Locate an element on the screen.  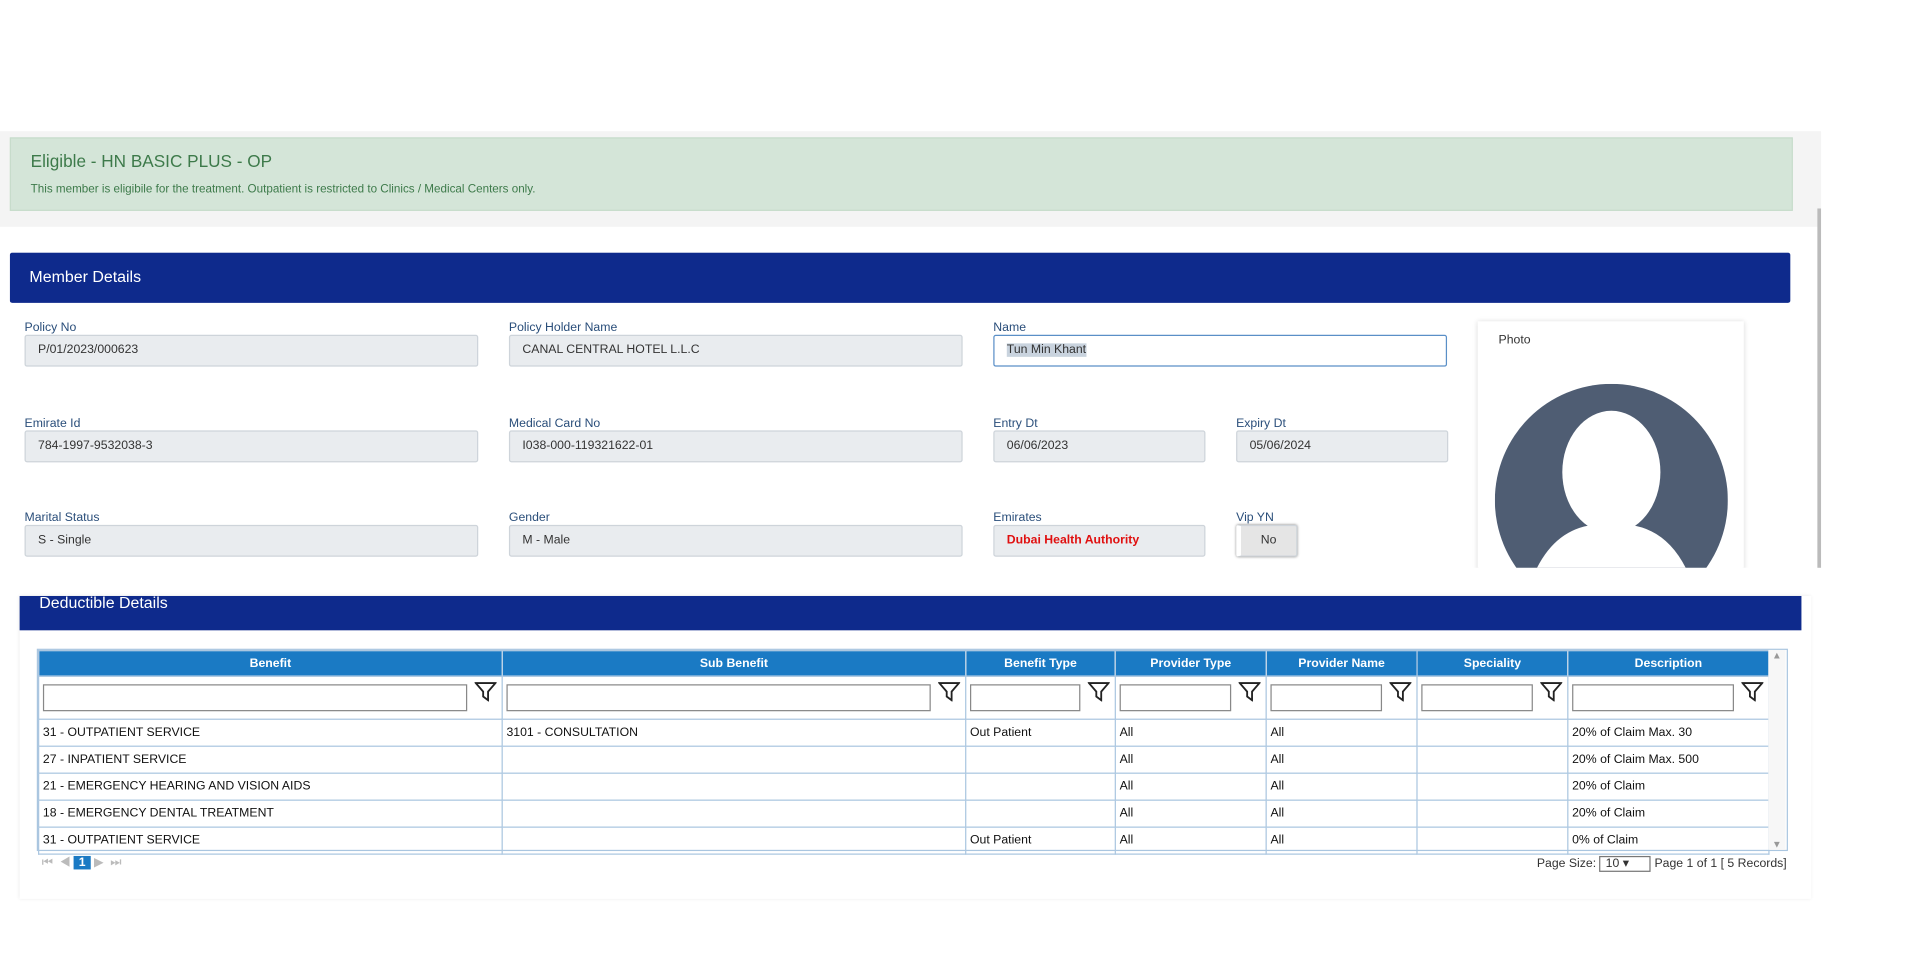
cell: 21 - EMERGENCY HEARING AND VISION AIDS is located at coordinates (270, 786).